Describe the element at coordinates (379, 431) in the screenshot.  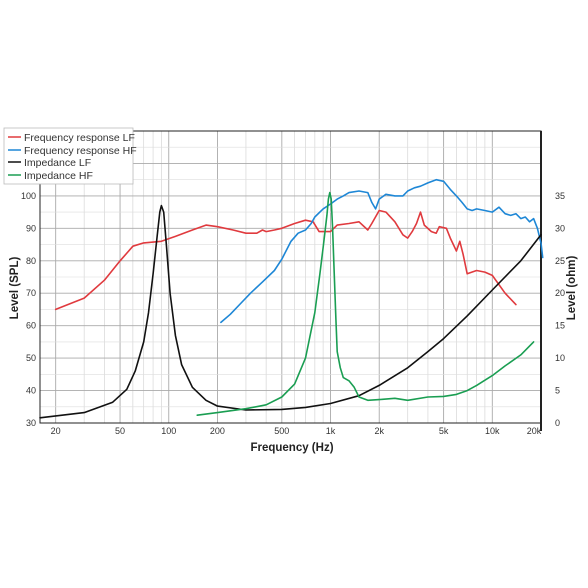
I see `x-tick-label: 2k` at that location.